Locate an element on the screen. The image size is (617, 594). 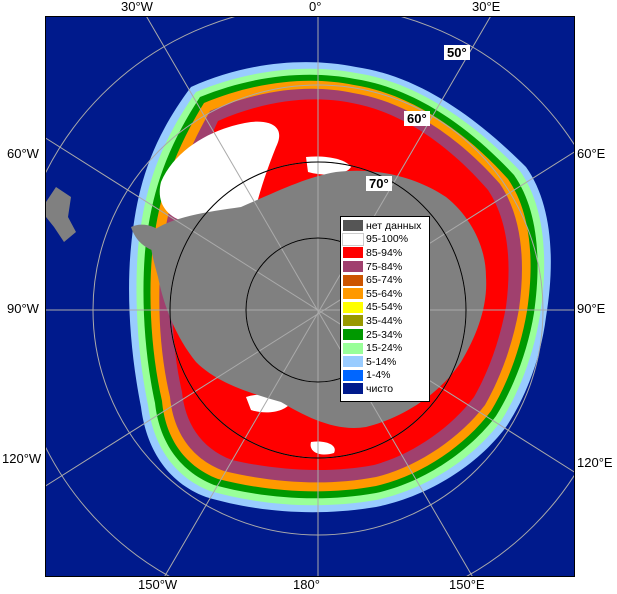
legend-item: чисто is located at coordinates (385, 389).